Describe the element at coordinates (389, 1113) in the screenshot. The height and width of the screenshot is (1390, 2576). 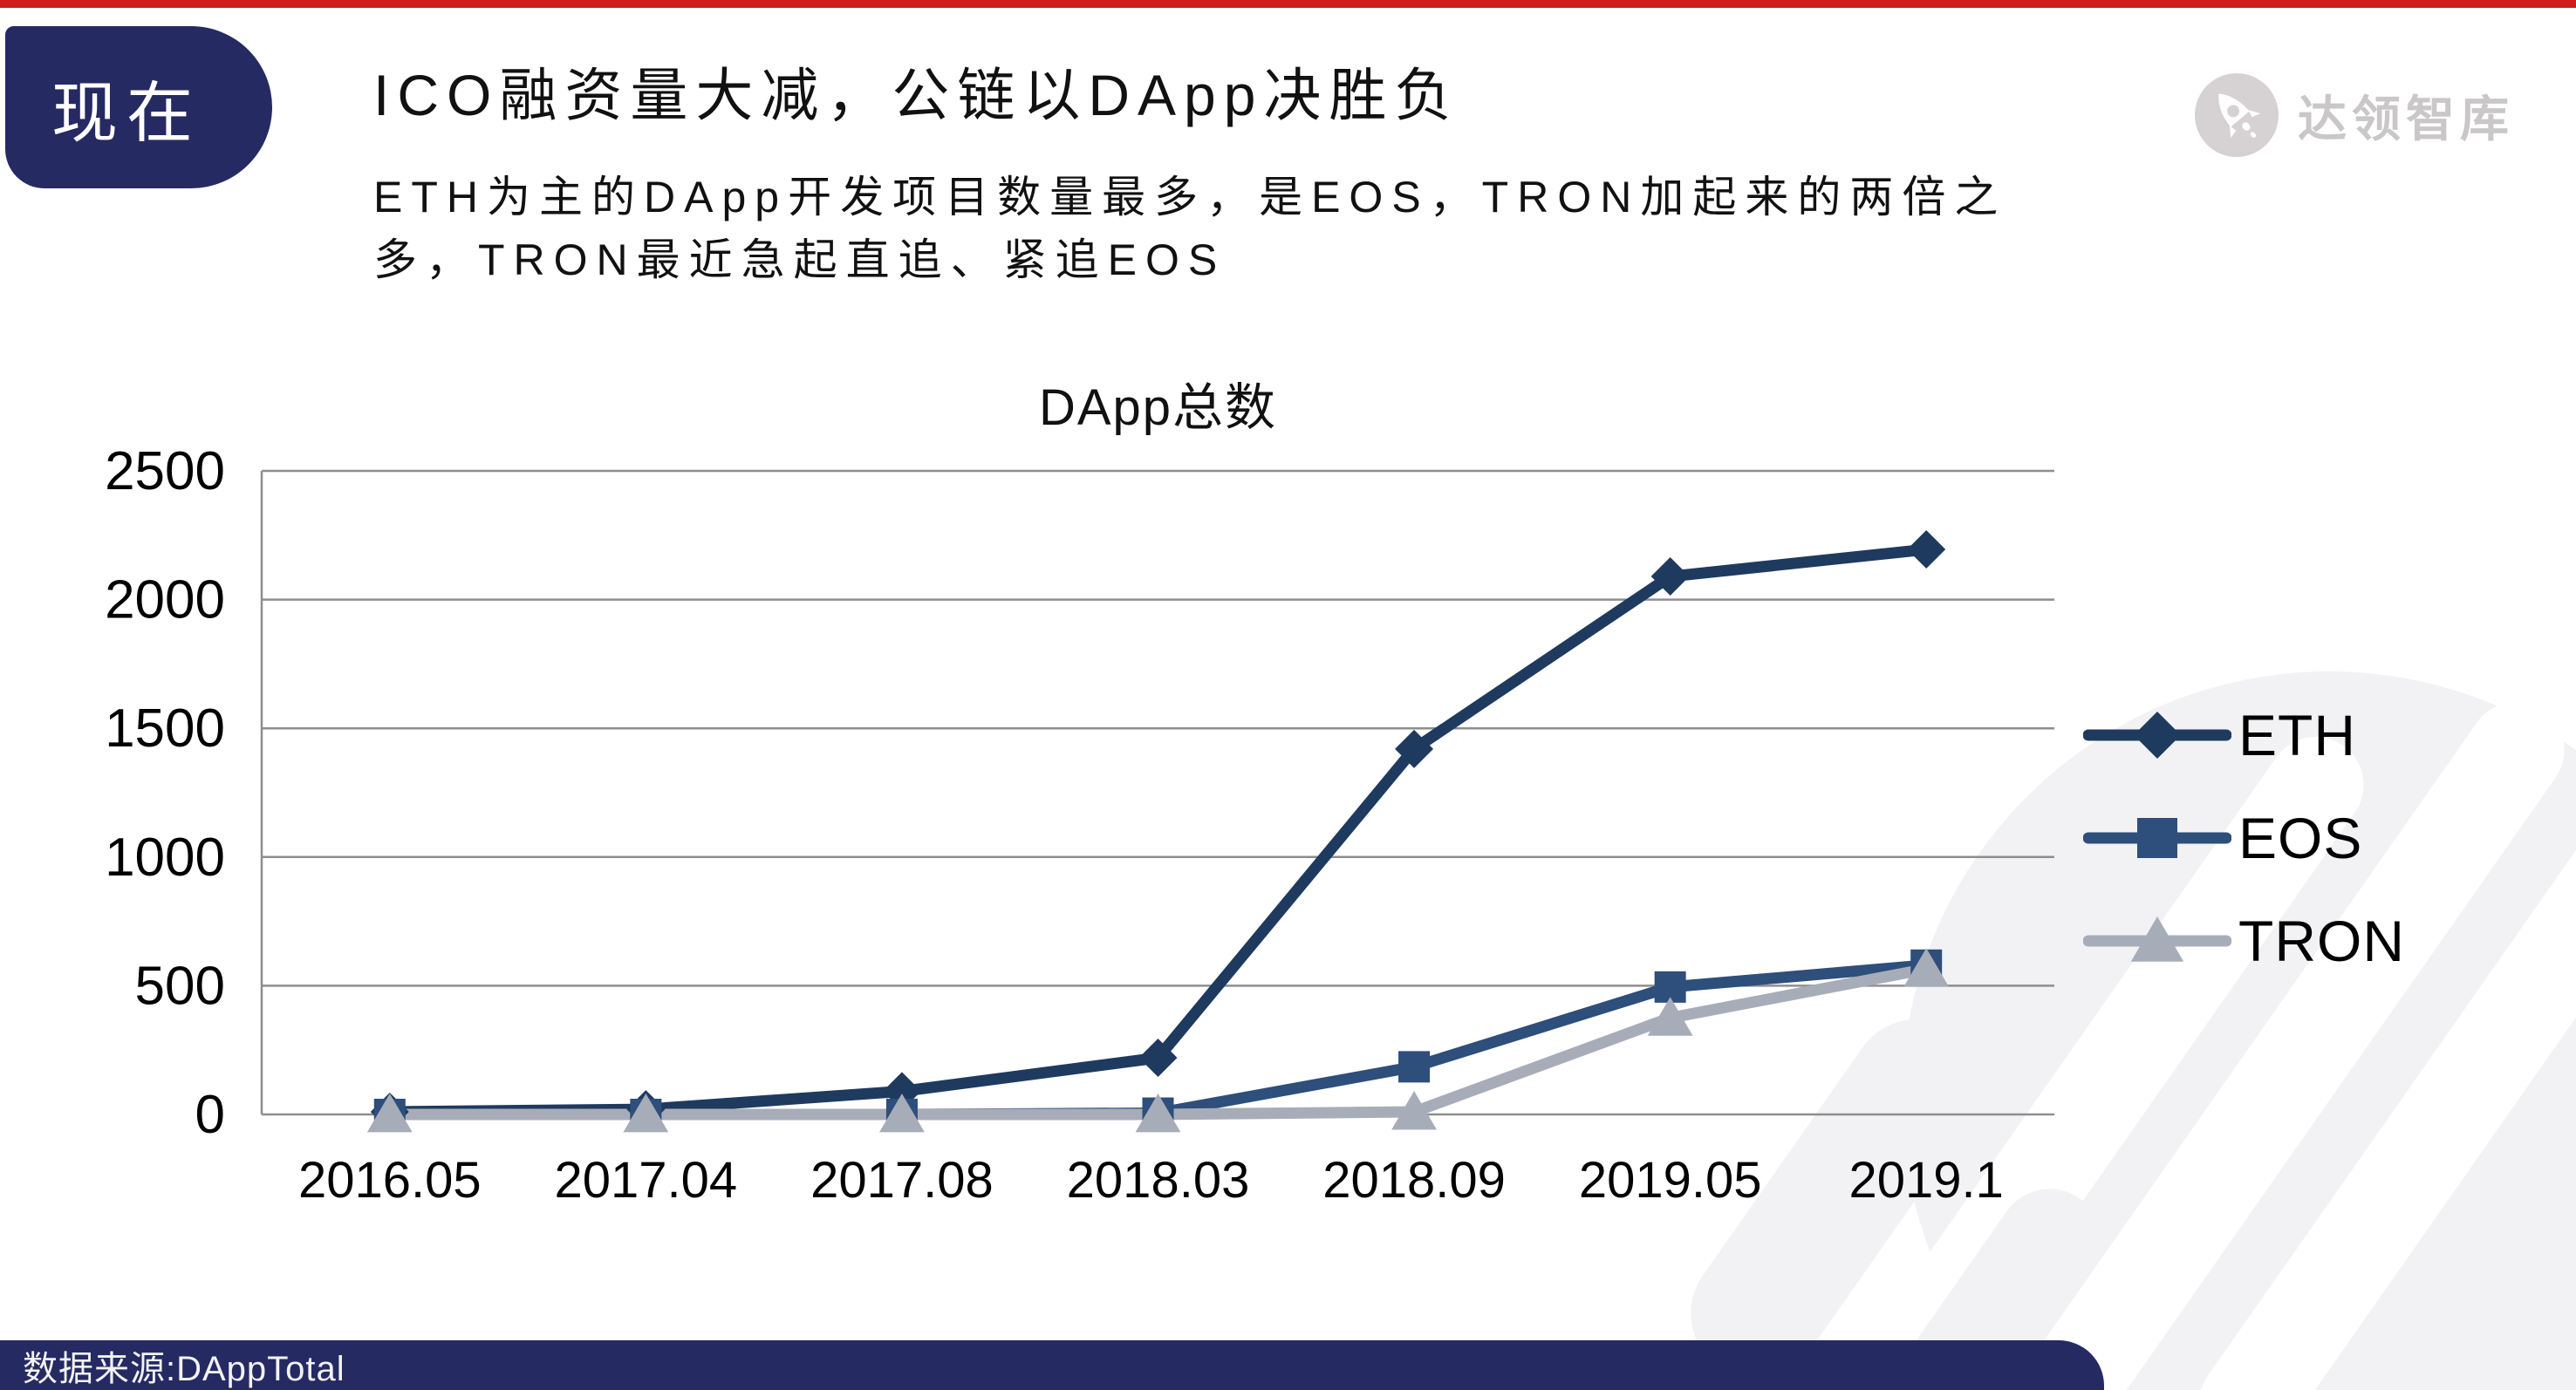
I see `point-tron-2016.05` at that location.